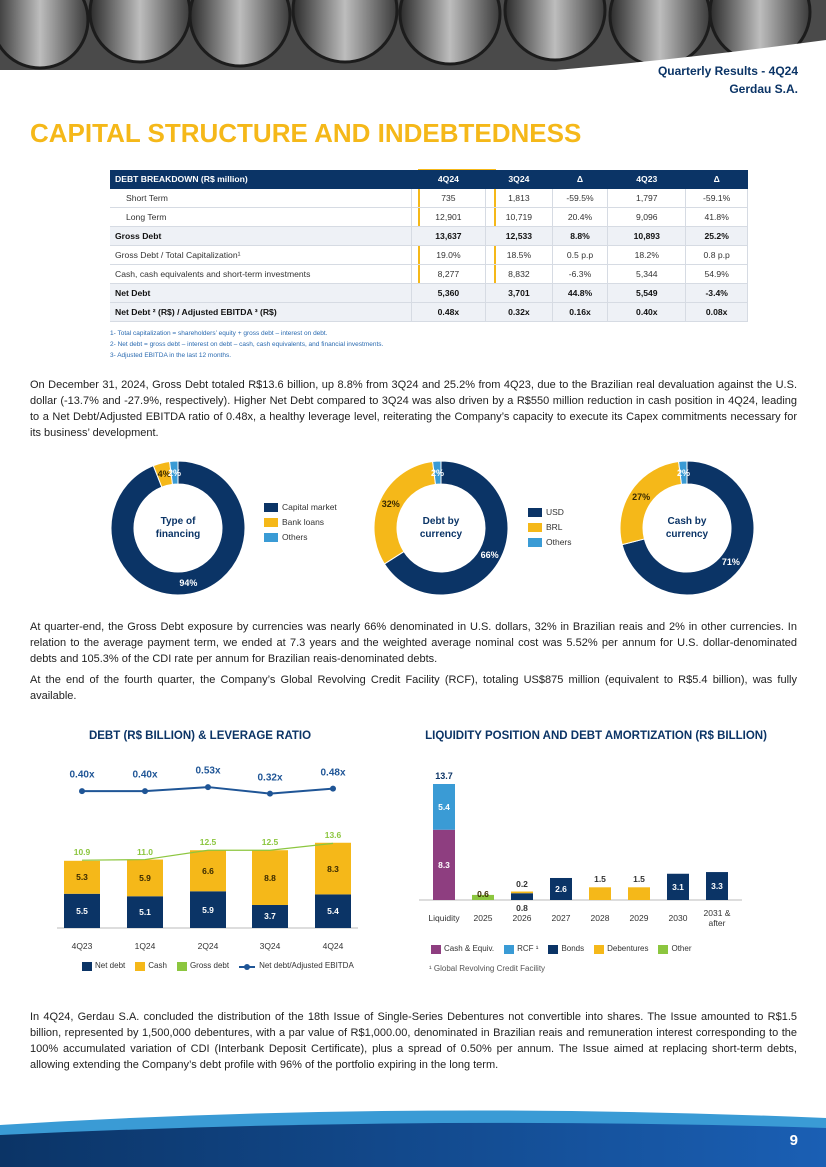  I want to click on x-tick-label: 2030, so click(678, 918).